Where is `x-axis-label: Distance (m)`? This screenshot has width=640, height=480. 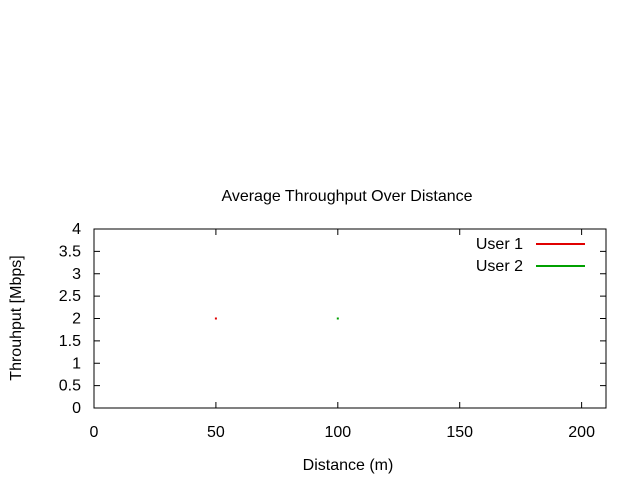 x-axis-label: Distance (m) is located at coordinates (348, 465).